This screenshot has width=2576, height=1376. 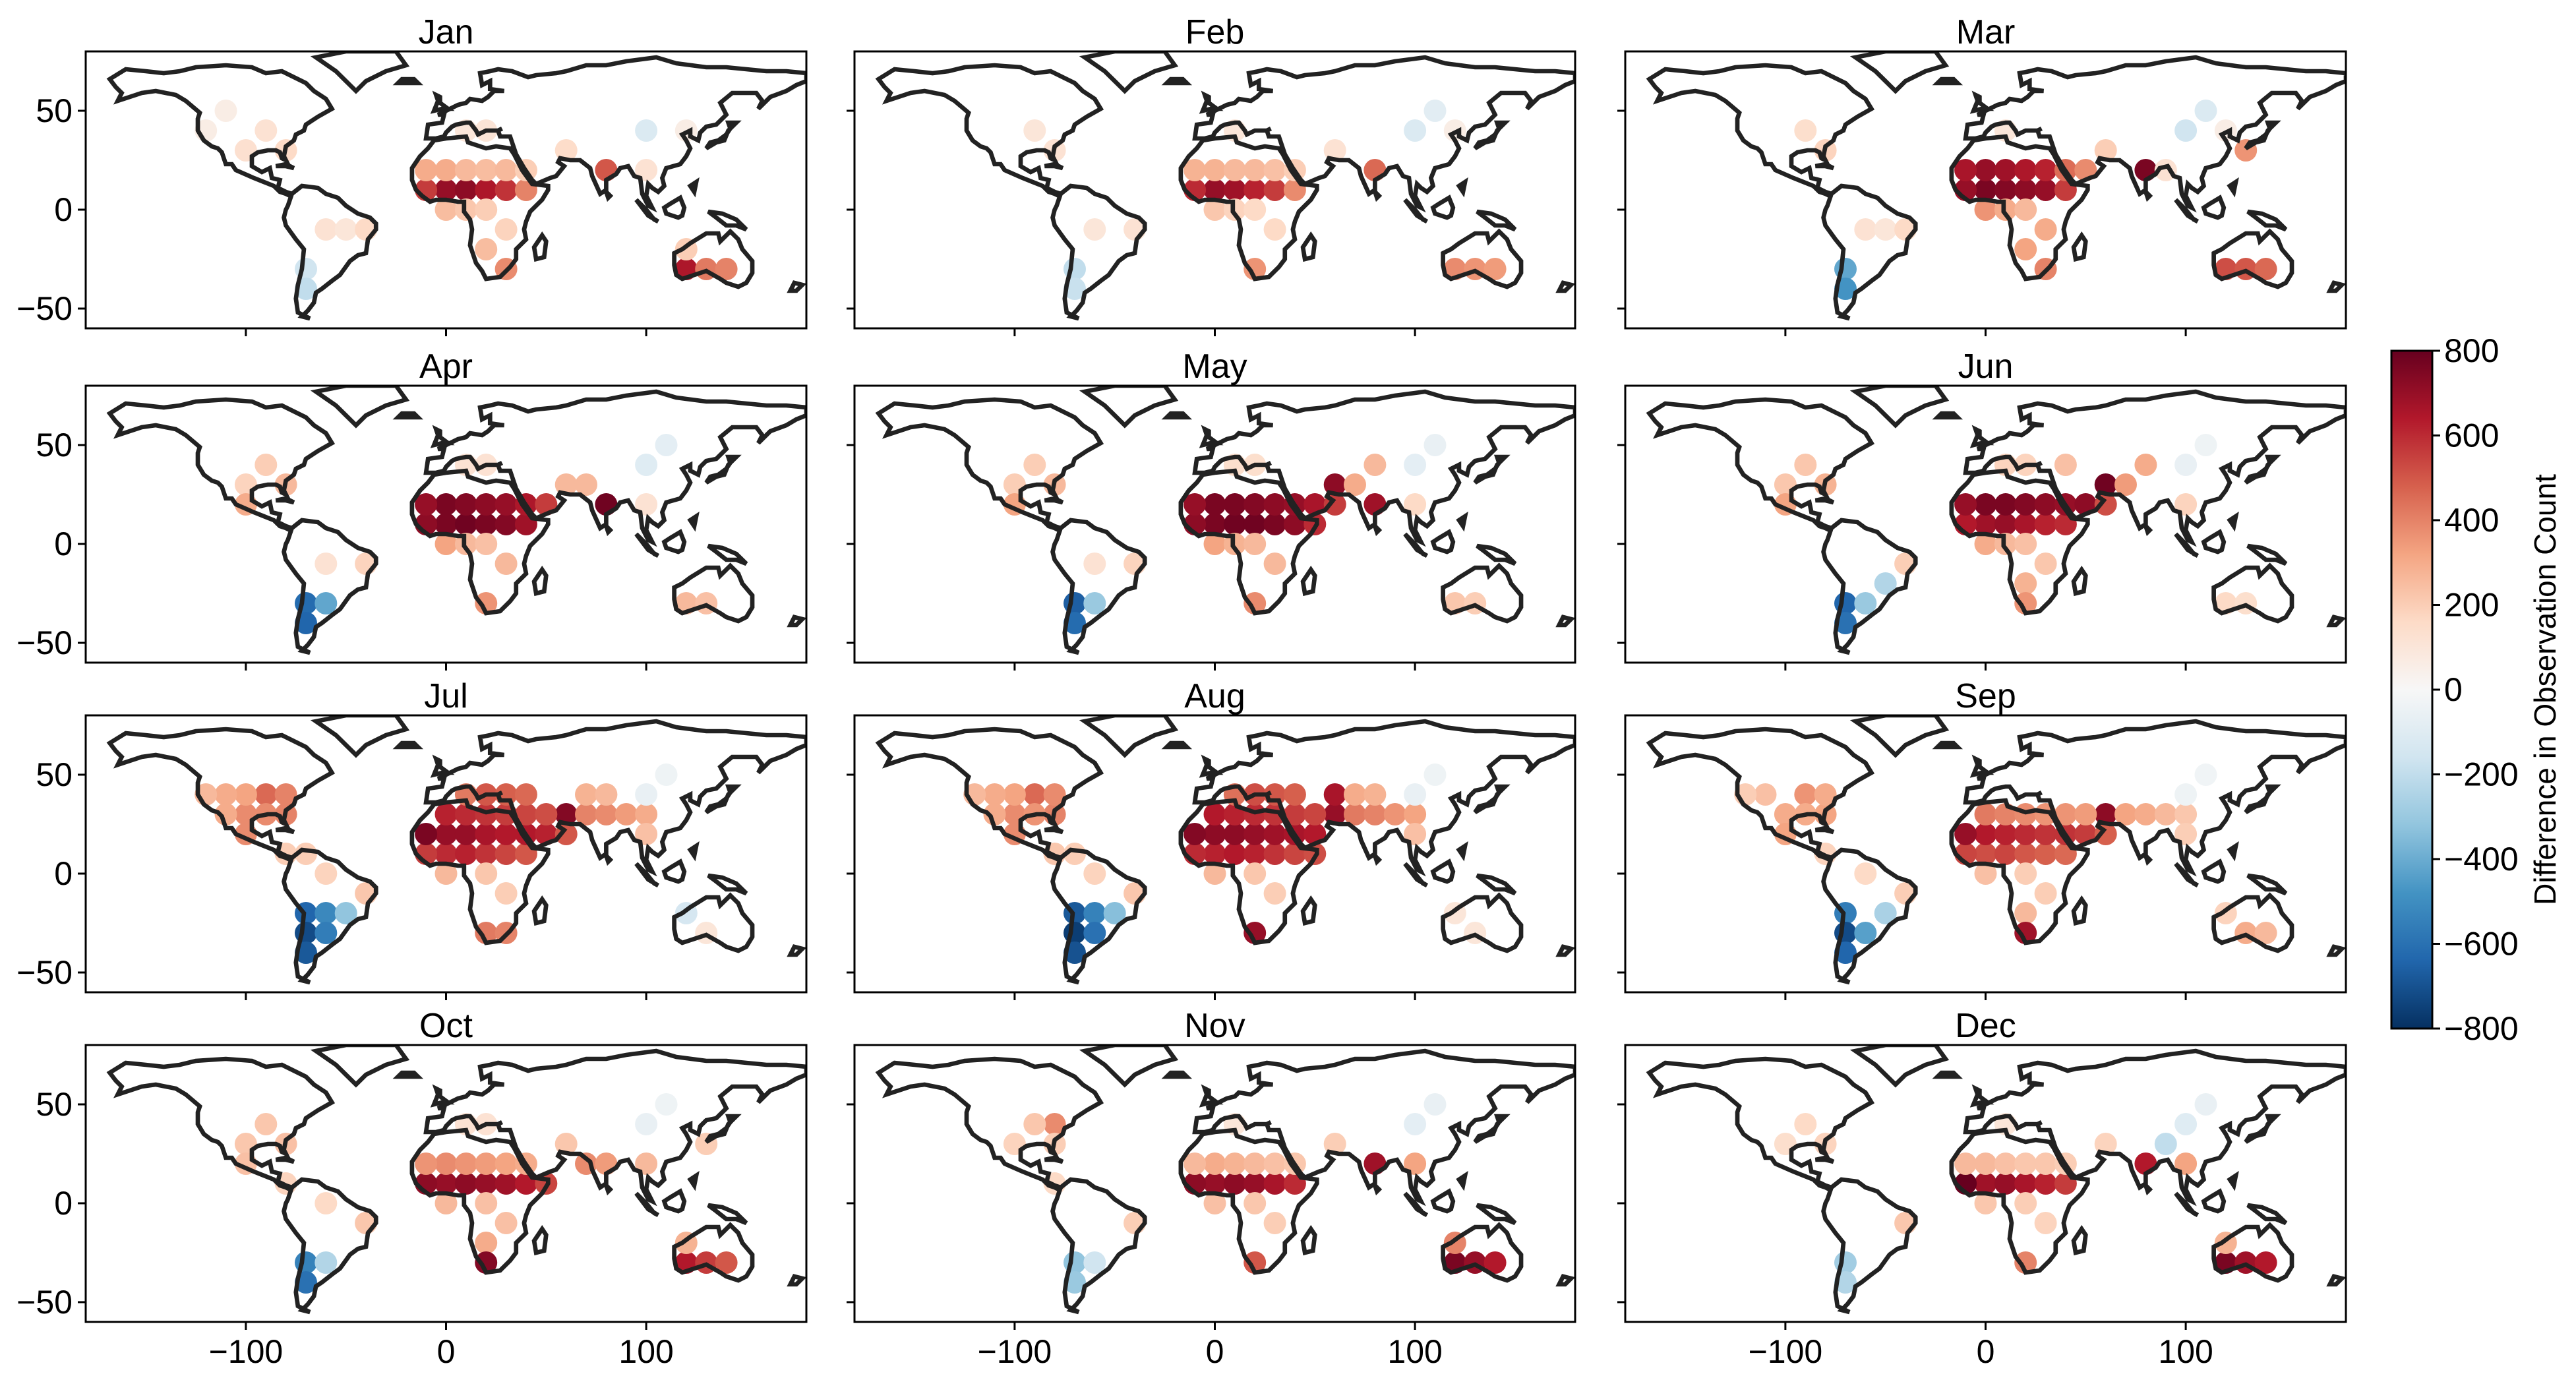 What do you see at coordinates (2185, 1351) in the screenshot?
I see `x-tick-label: 100` at bounding box center [2185, 1351].